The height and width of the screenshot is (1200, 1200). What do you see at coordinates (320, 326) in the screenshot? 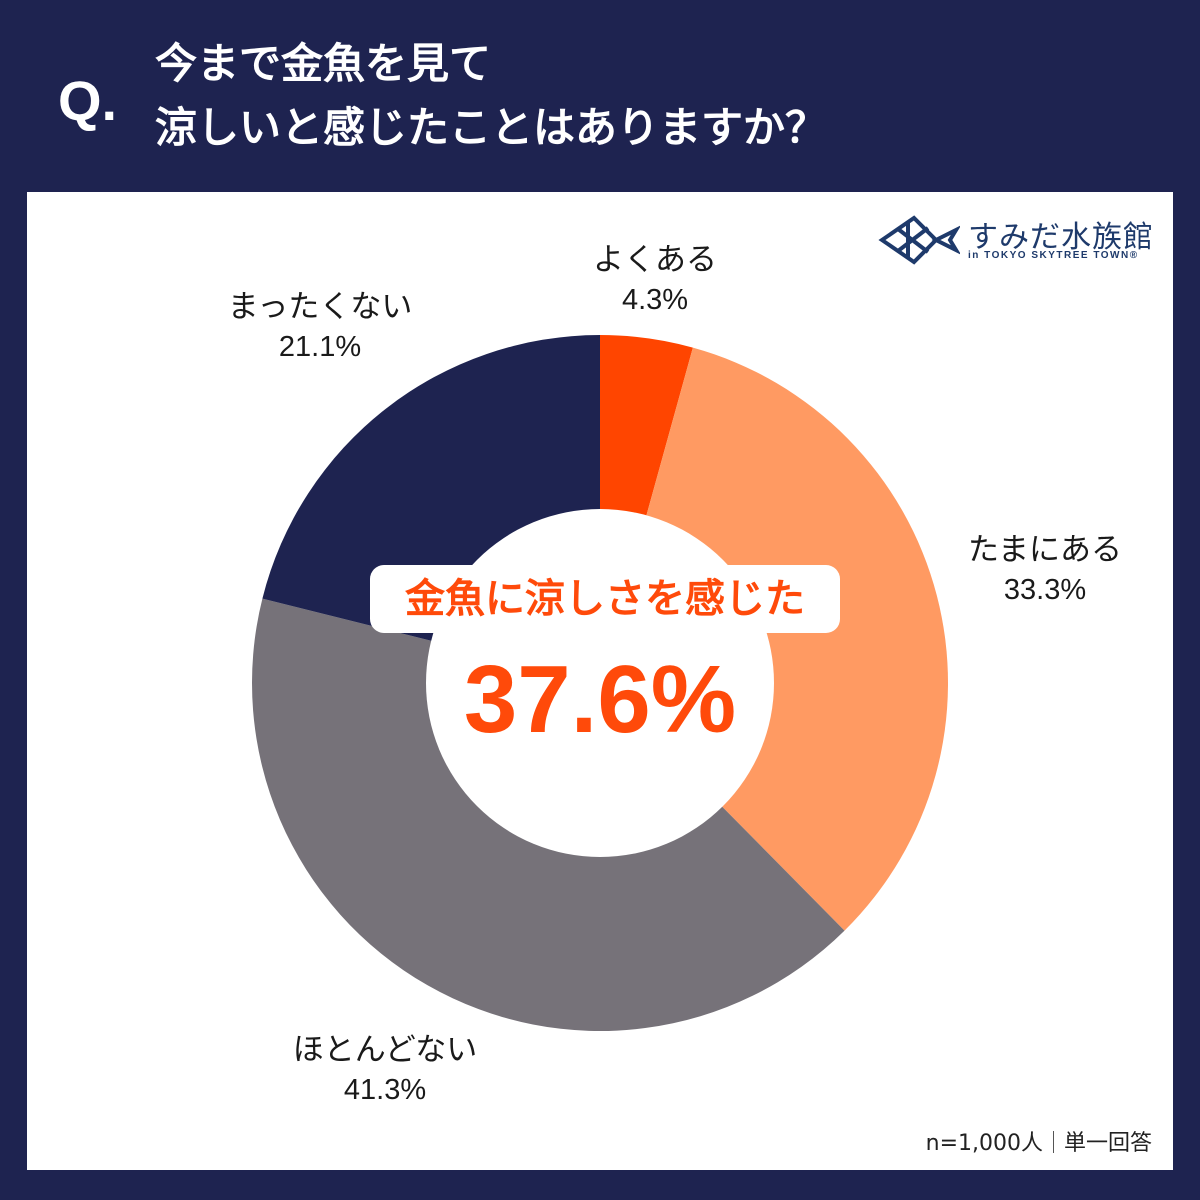
I see `label-never: まったくない 21.1%` at bounding box center [320, 326].